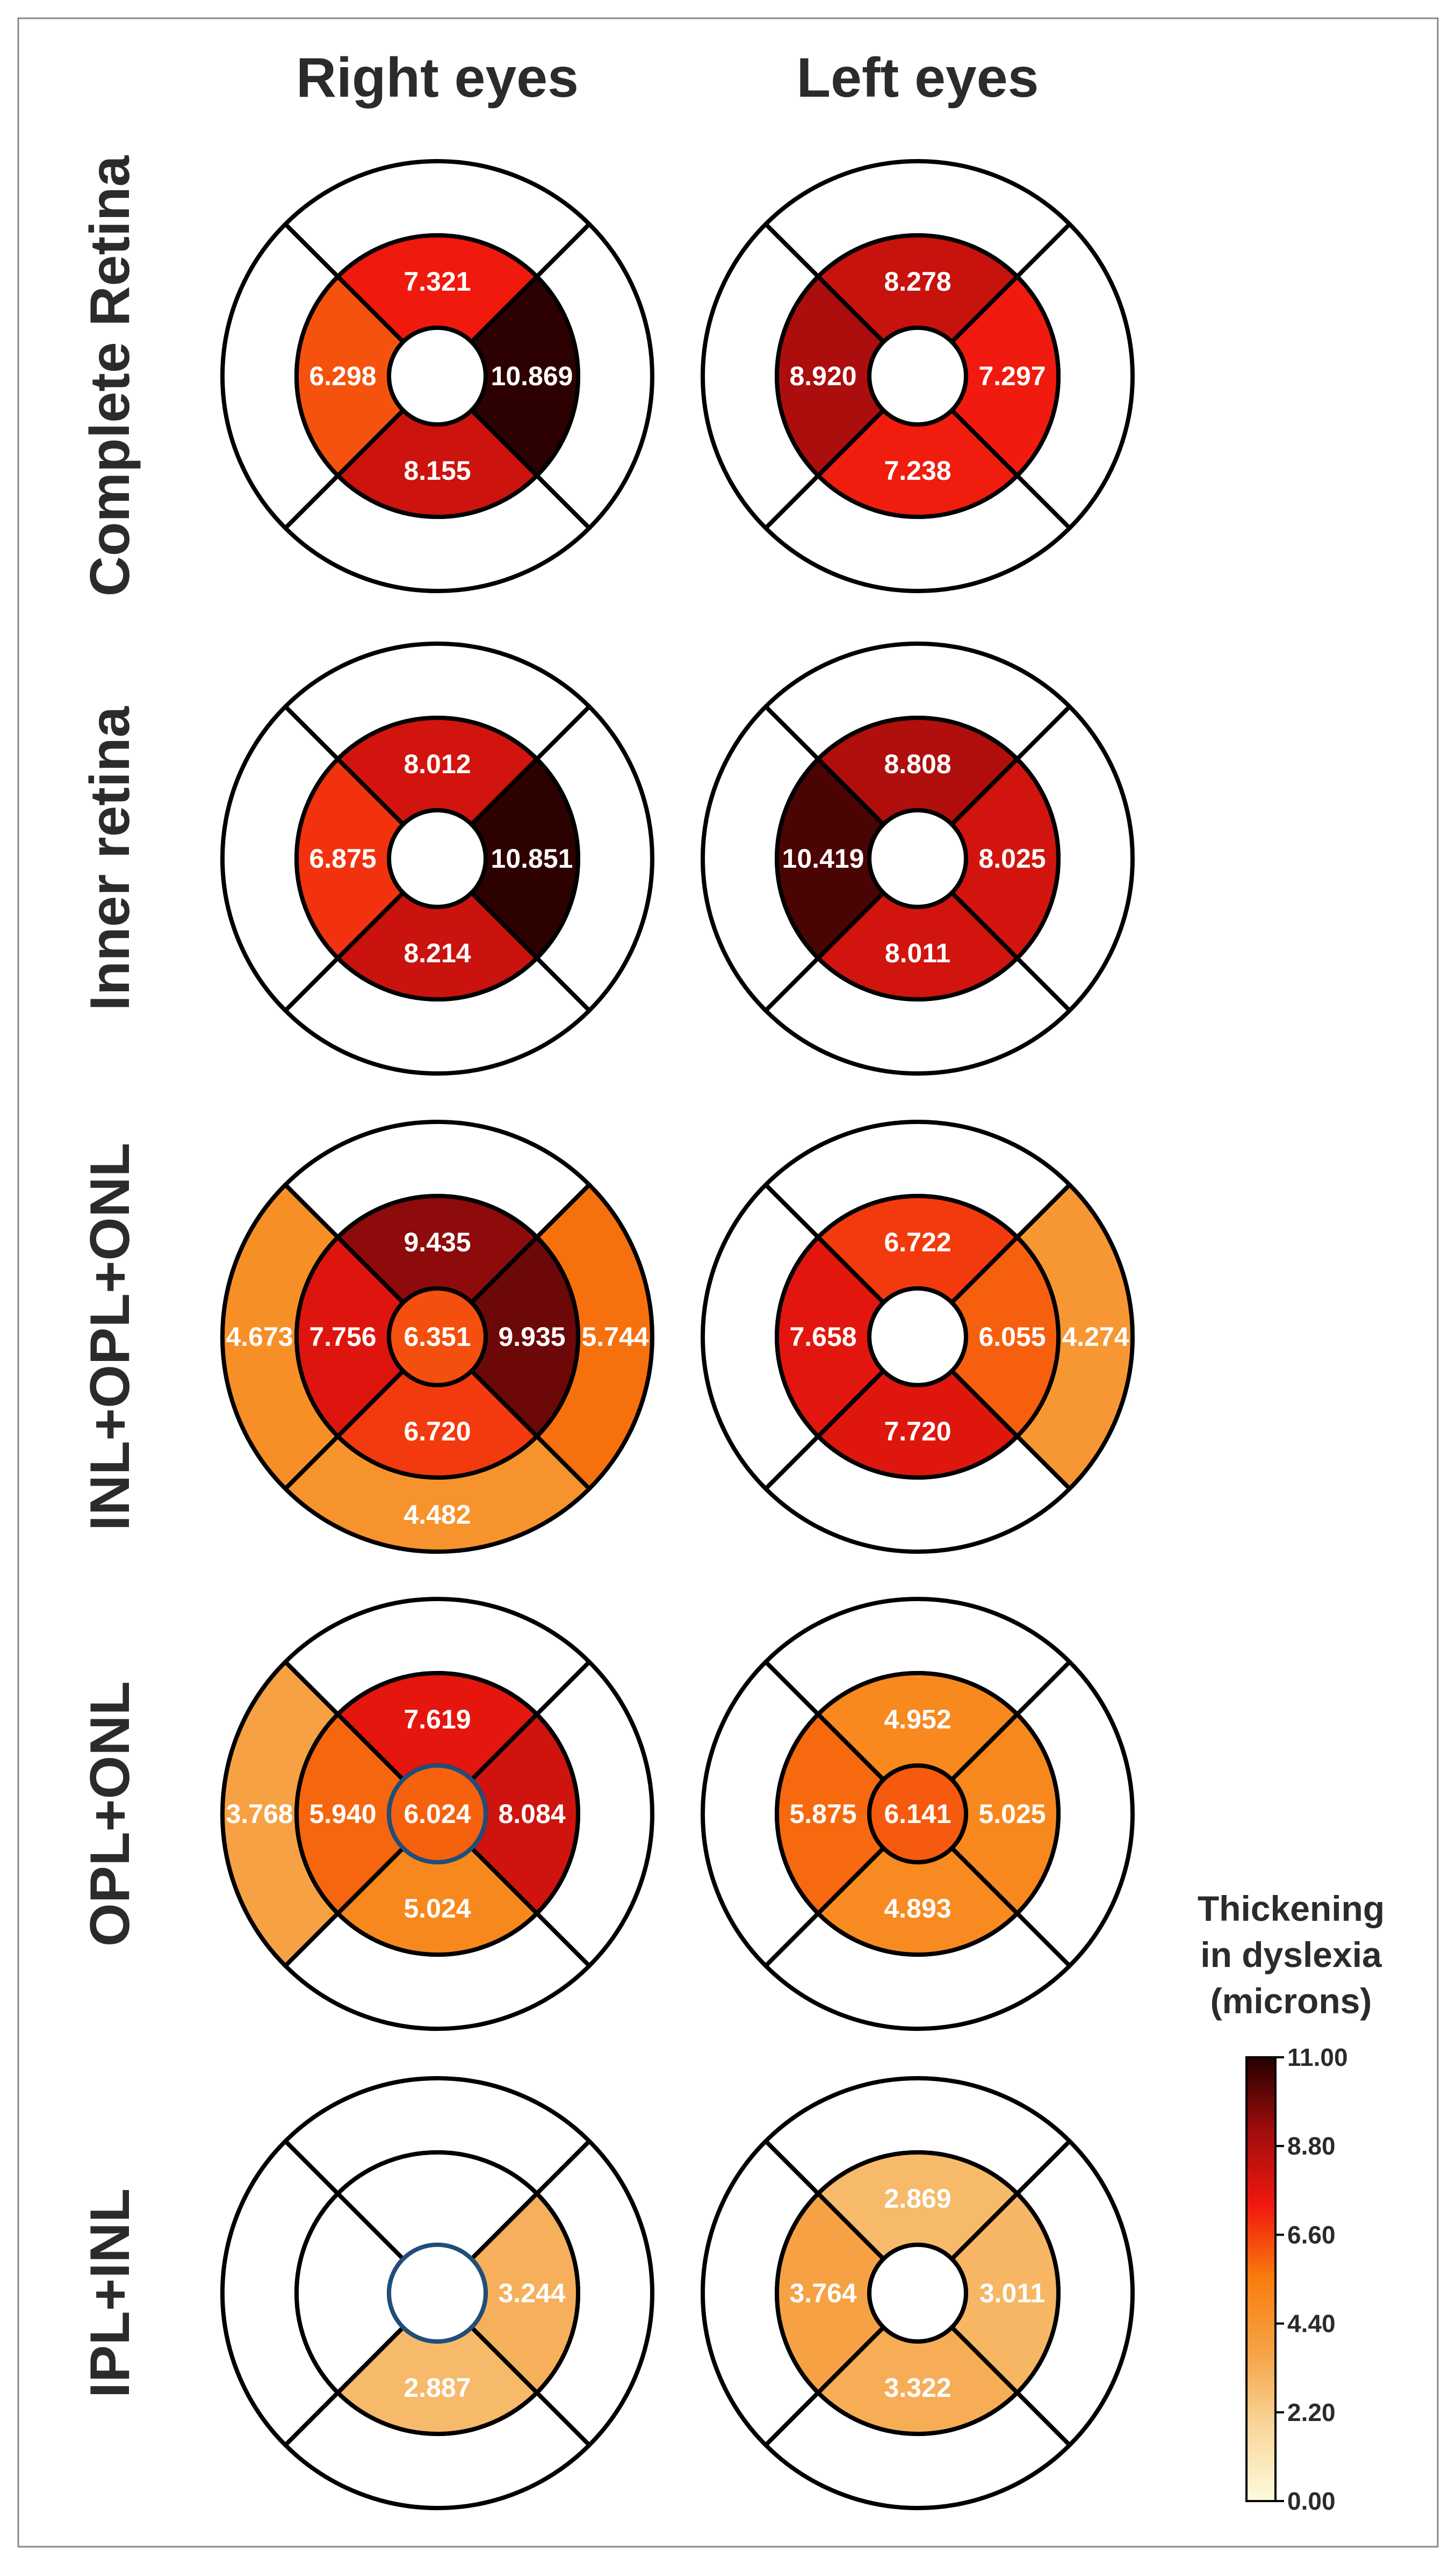 The image size is (1456, 2565). What do you see at coordinates (918, 2199) in the screenshot?
I see `data-label-inner-superior: 2.869` at bounding box center [918, 2199].